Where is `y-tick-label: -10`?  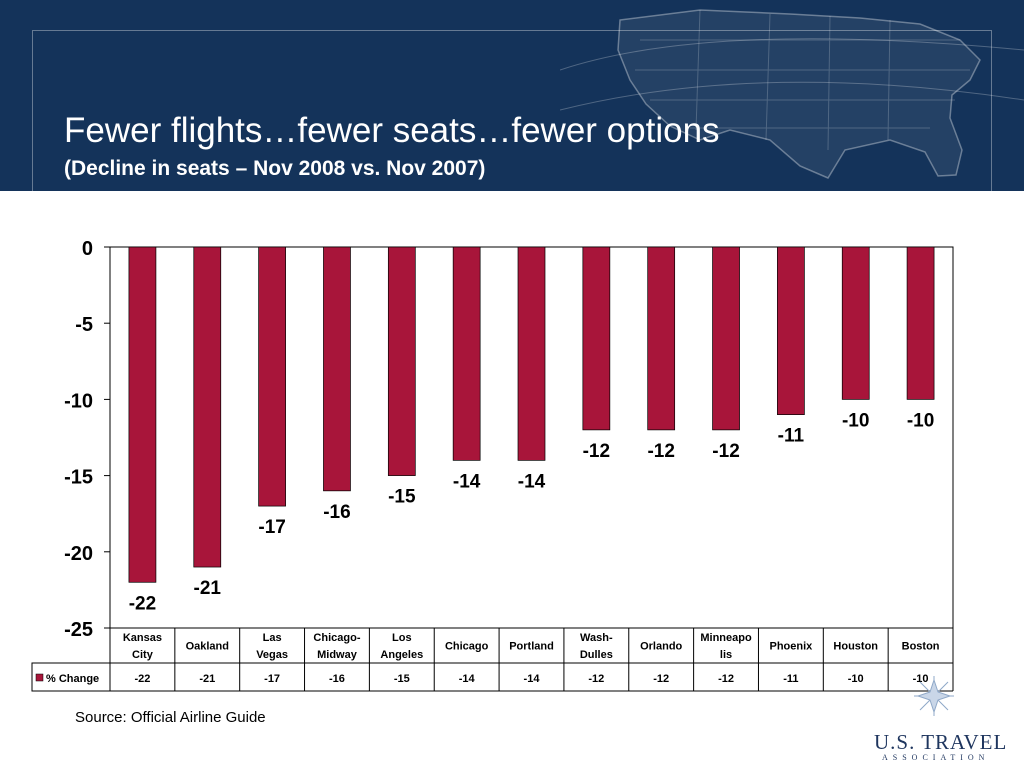 y-tick-label: -10 is located at coordinates (78, 401).